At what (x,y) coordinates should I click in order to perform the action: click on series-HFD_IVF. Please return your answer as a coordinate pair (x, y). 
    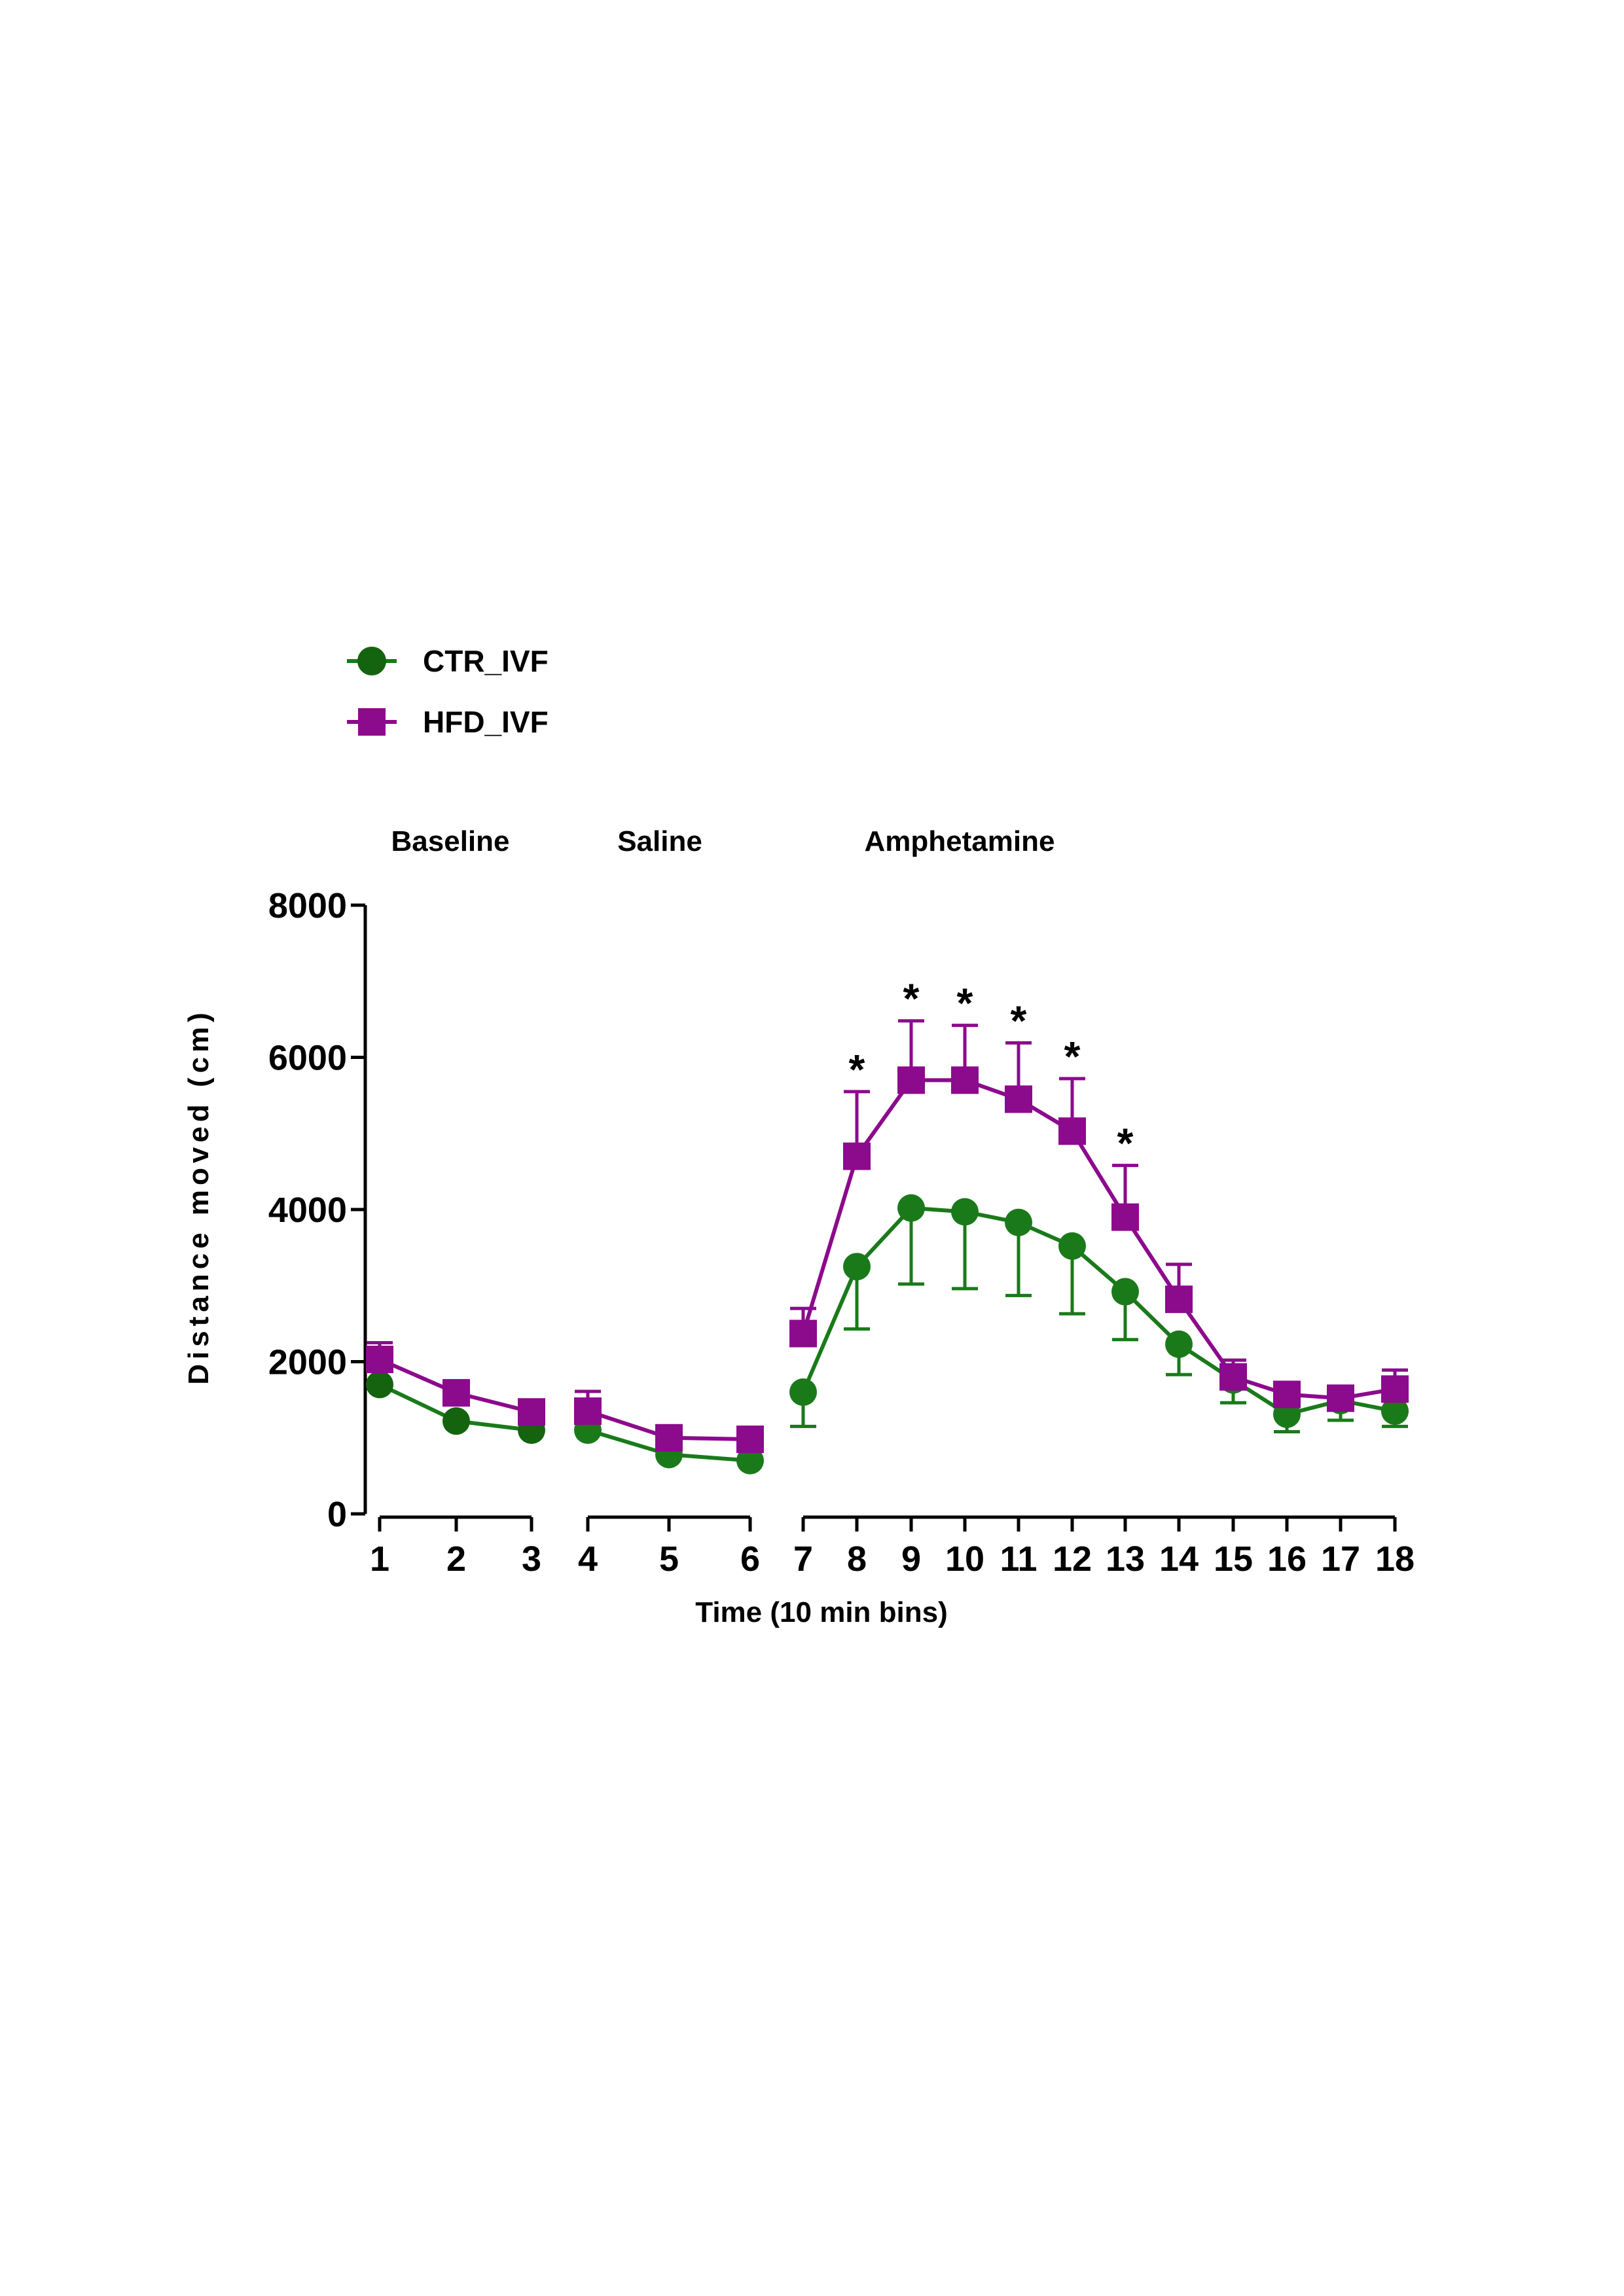
    Looking at the image, I should click on (887, 1236).